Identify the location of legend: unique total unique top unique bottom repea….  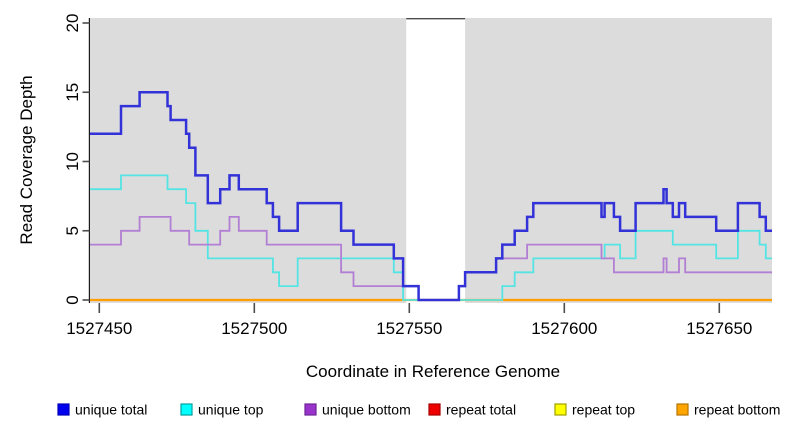
(418, 410).